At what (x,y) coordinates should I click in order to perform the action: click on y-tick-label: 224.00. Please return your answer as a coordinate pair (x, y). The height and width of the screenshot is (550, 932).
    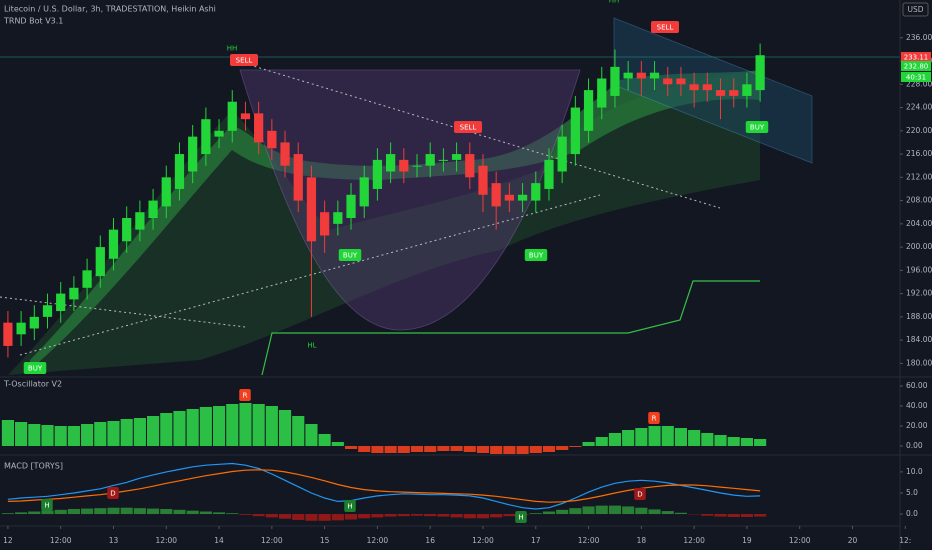
    Looking at the image, I should click on (919, 107).